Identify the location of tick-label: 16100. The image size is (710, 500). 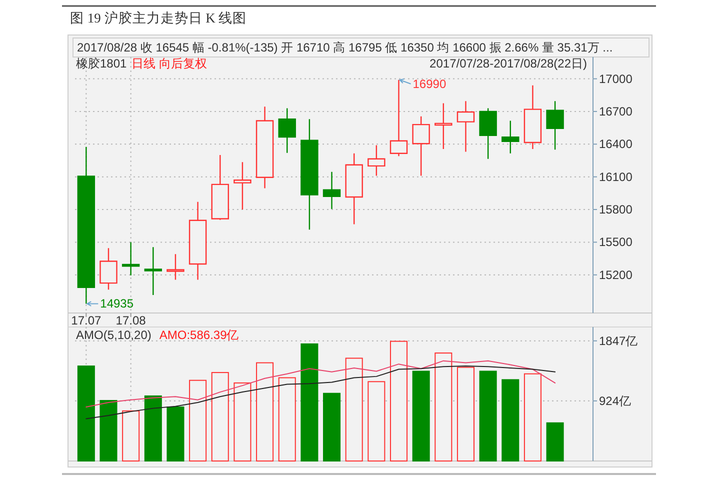
(615, 177).